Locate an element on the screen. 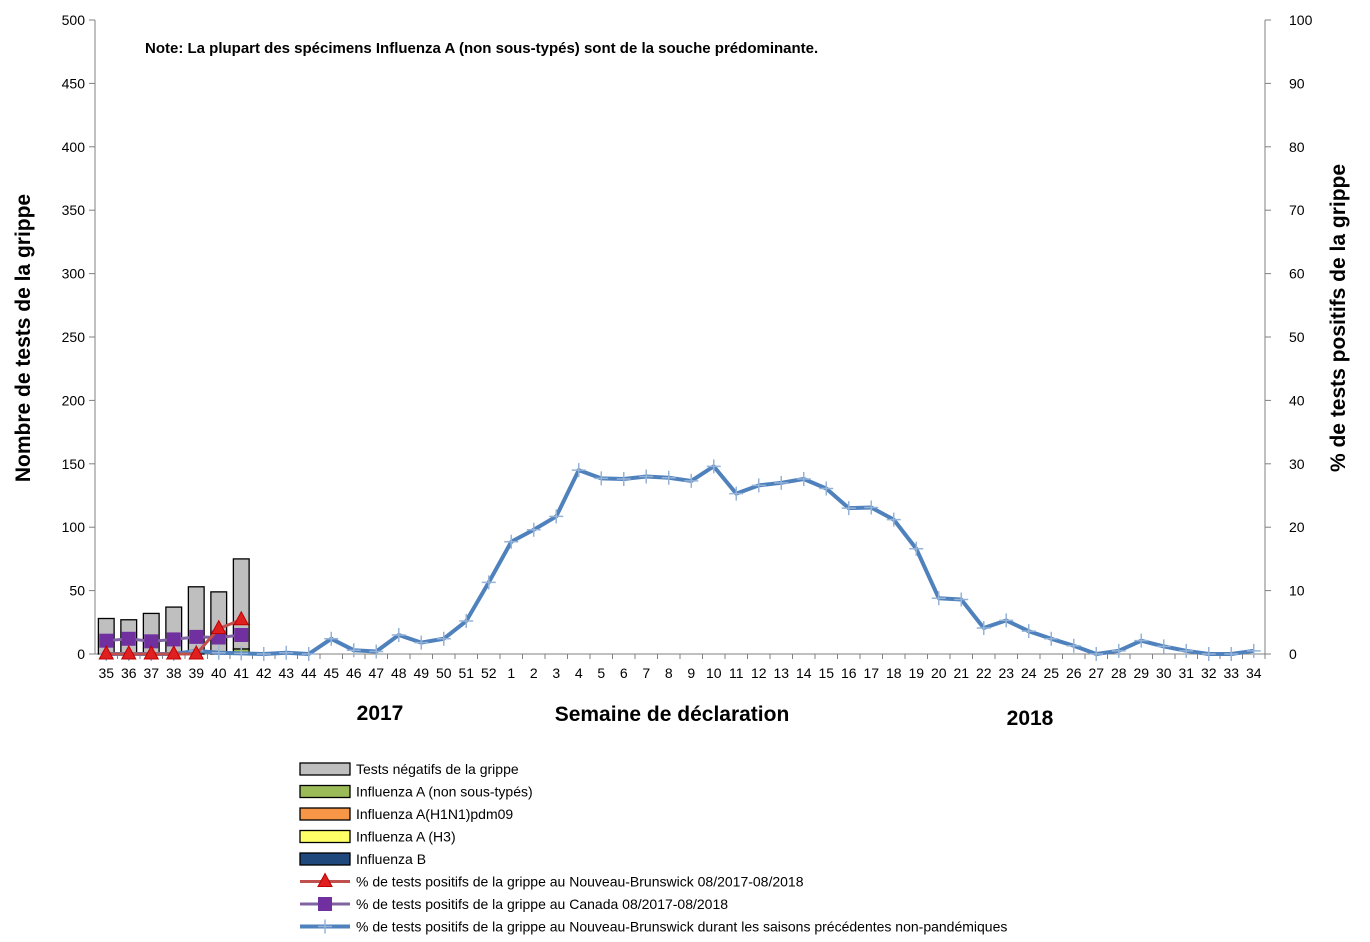 The image size is (1370, 942). y-right-tick-label: 30 is located at coordinates (1297, 464).